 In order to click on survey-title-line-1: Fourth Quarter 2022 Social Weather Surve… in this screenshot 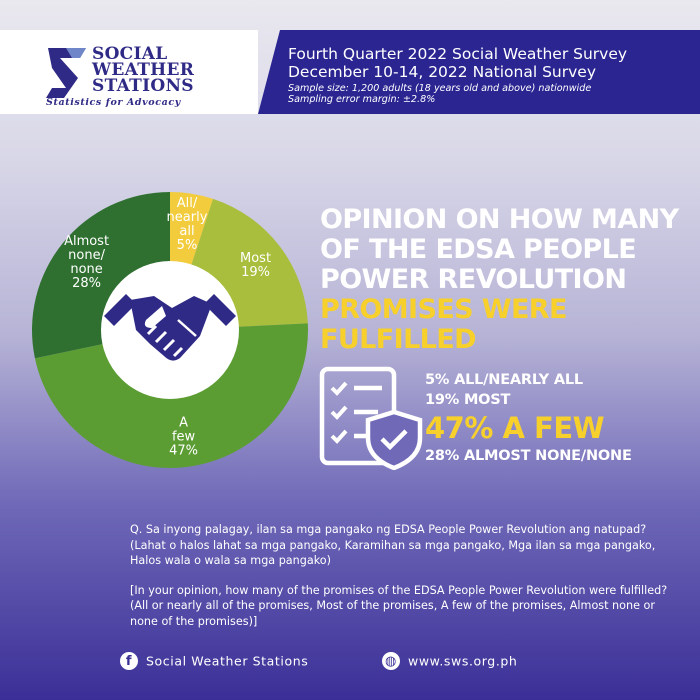, I will do `click(458, 54)`.